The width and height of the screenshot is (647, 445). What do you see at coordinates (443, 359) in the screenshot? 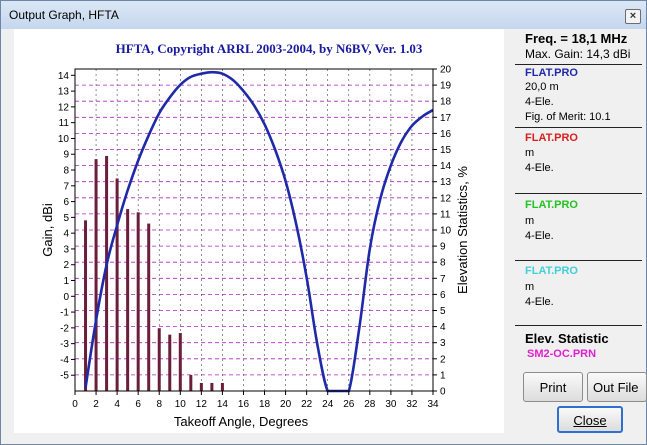
I see `y2-tick-label: 2` at bounding box center [443, 359].